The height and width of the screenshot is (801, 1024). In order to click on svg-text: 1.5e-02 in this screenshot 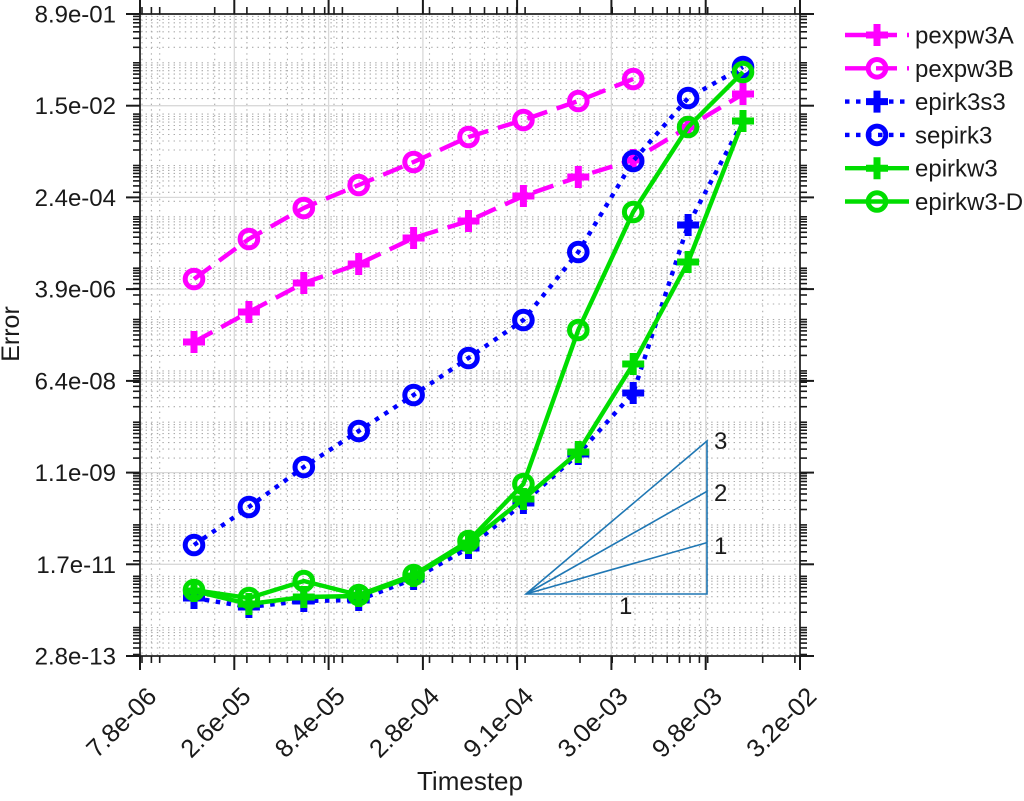, I will do `click(75, 106)`.